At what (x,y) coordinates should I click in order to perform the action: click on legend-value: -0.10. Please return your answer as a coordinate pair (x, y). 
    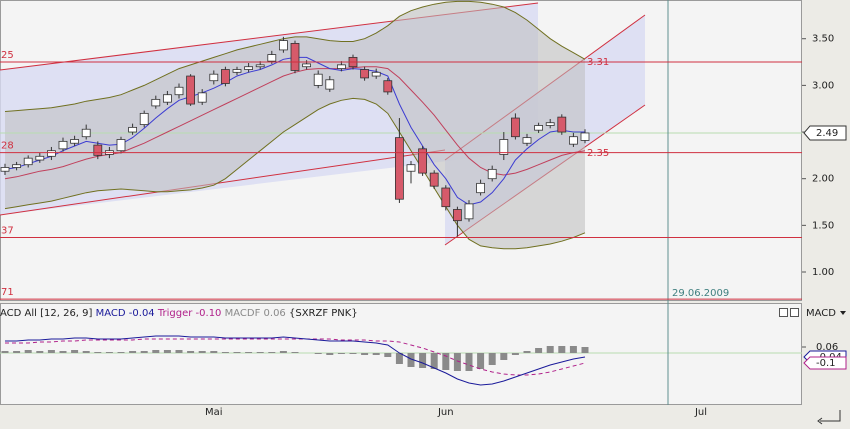
    Looking at the image, I should click on (209, 313).